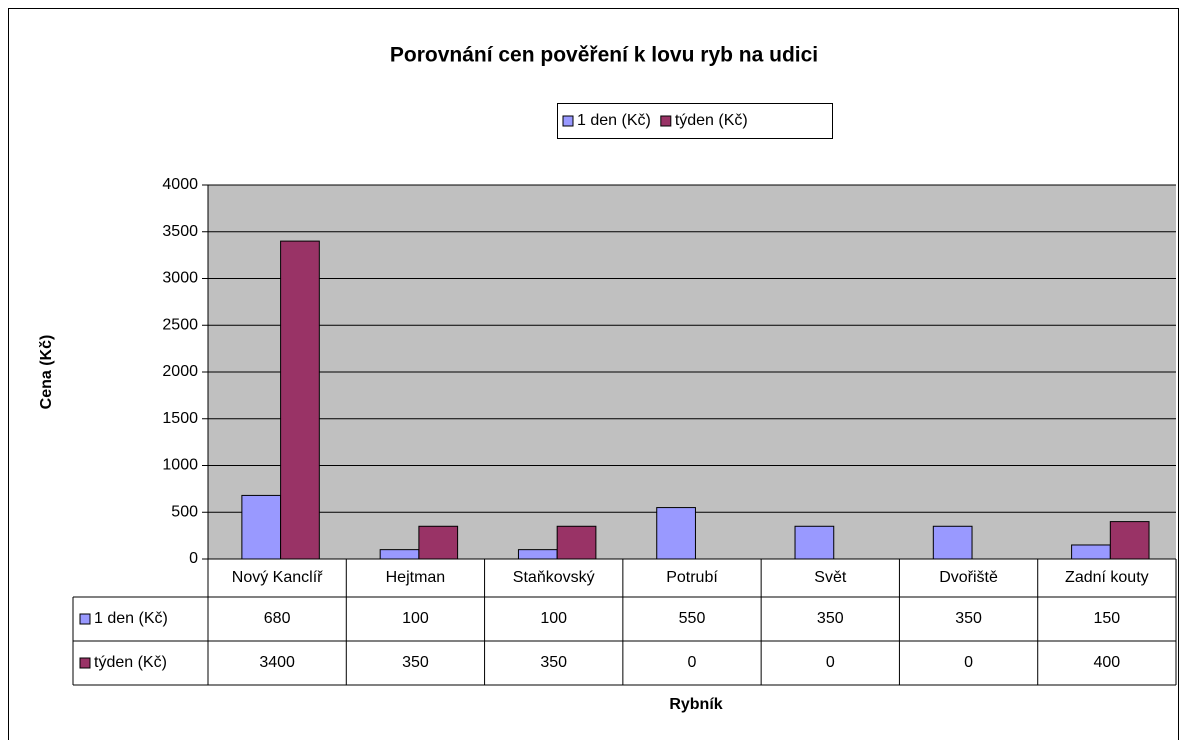 The height and width of the screenshot is (740, 1184). Describe the element at coordinates (193, 558) in the screenshot. I see `y-tick-label: 0` at that location.